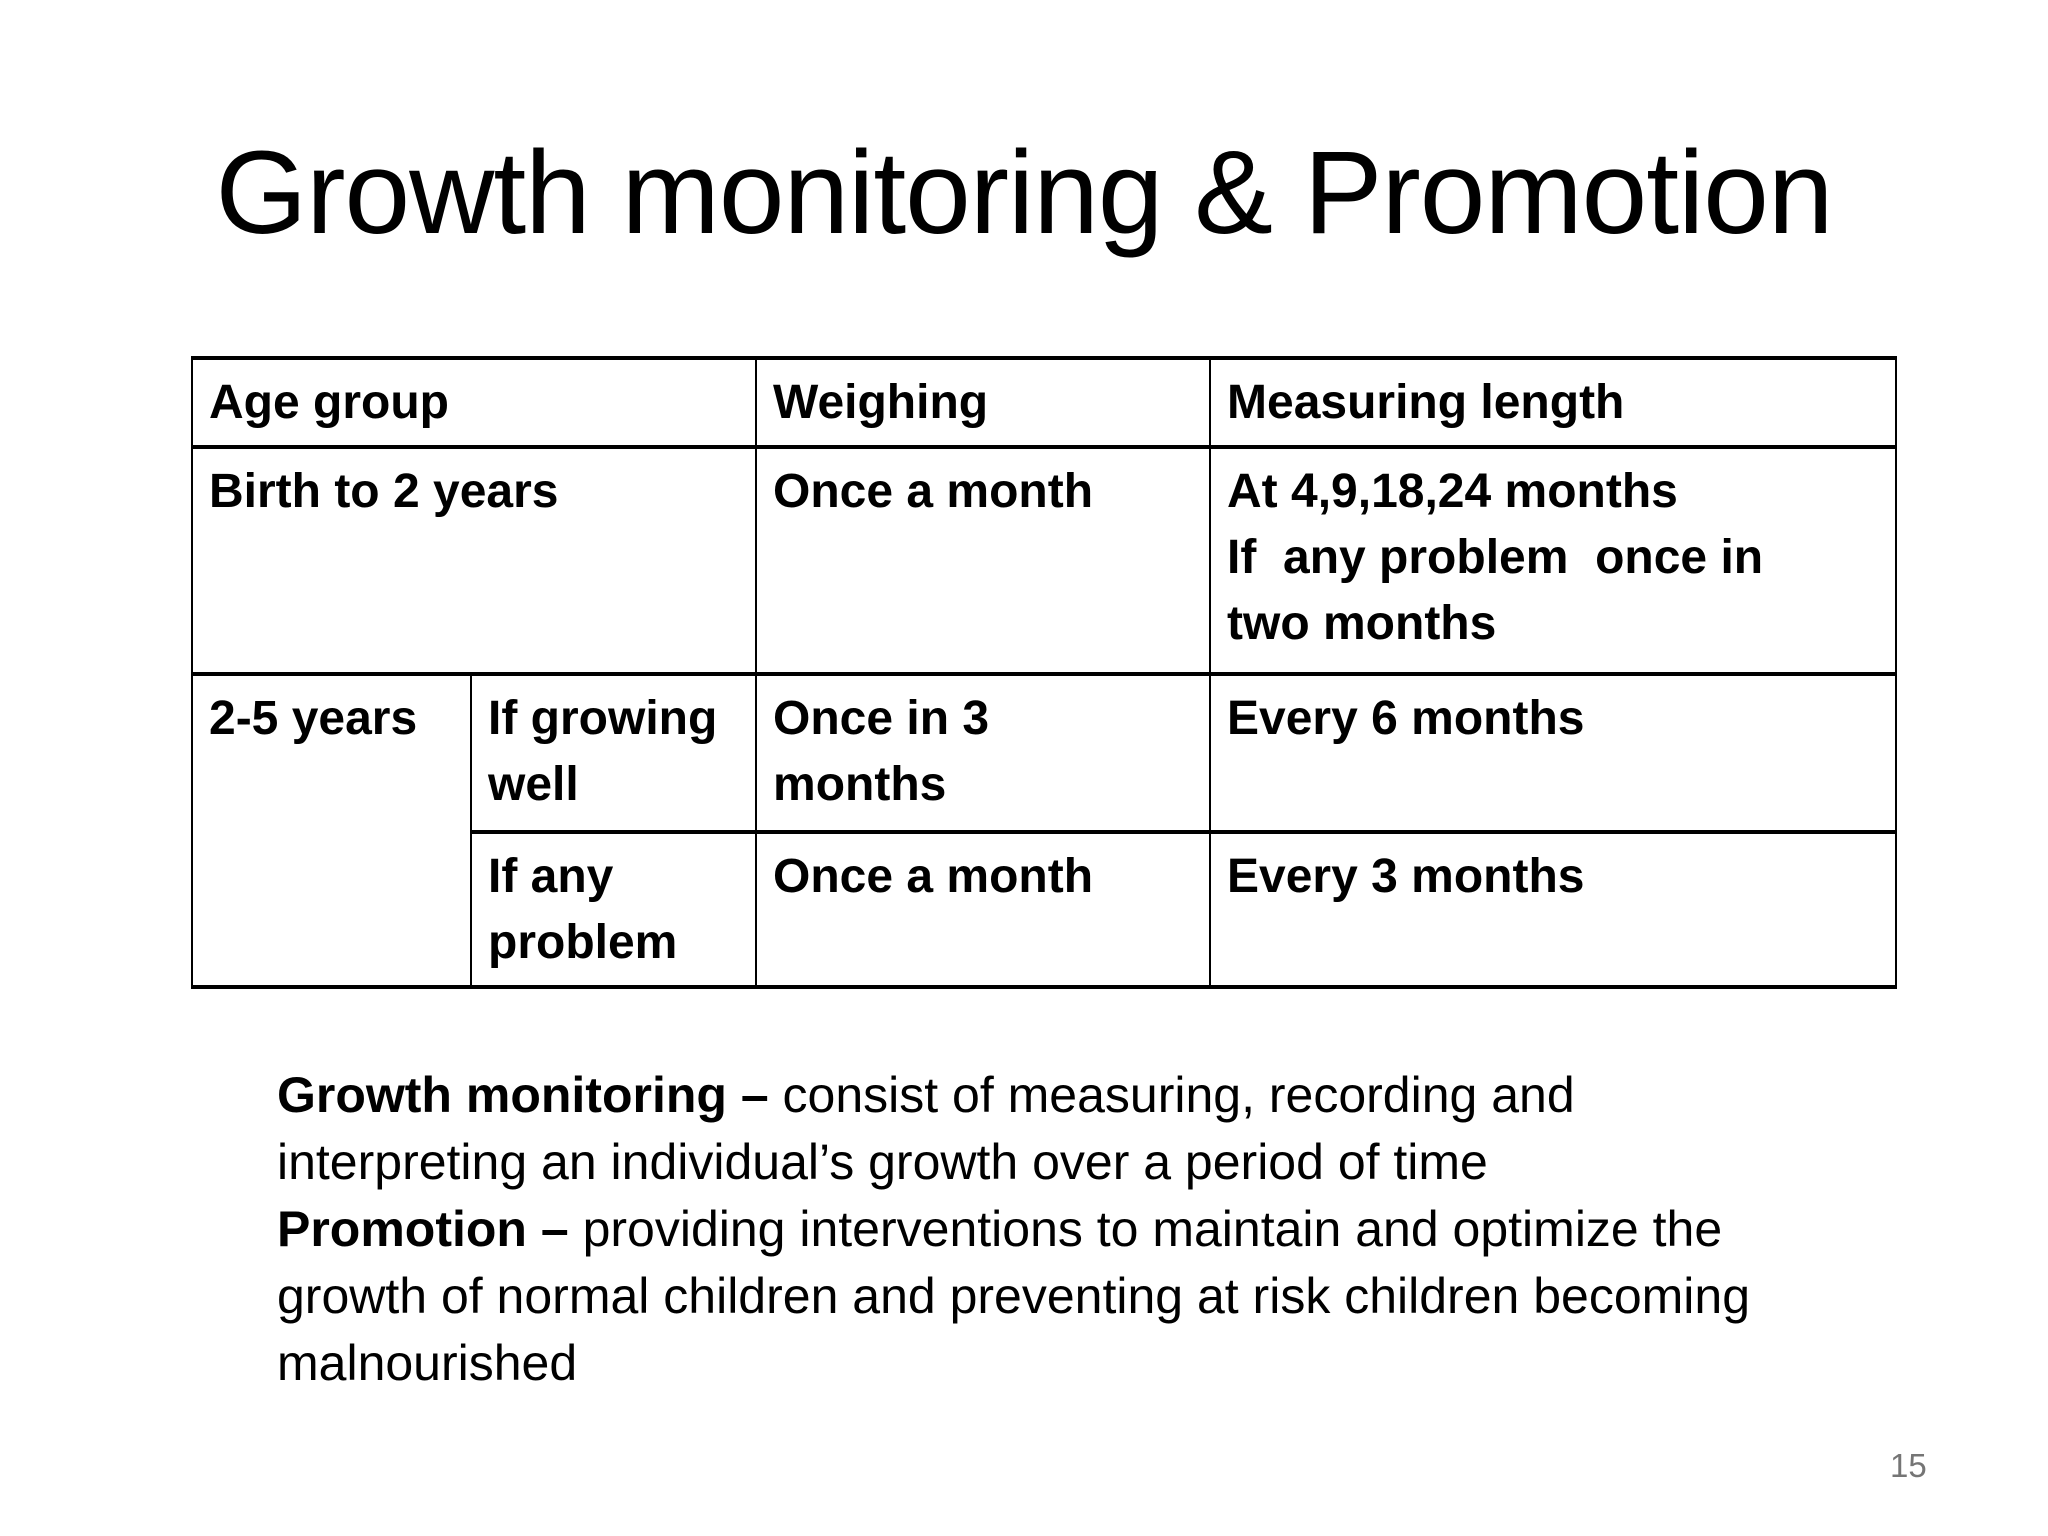 This screenshot has height=1536, width=2048. Describe the element at coordinates (1908, 1465) in the screenshot. I see `page-number: 15` at that location.